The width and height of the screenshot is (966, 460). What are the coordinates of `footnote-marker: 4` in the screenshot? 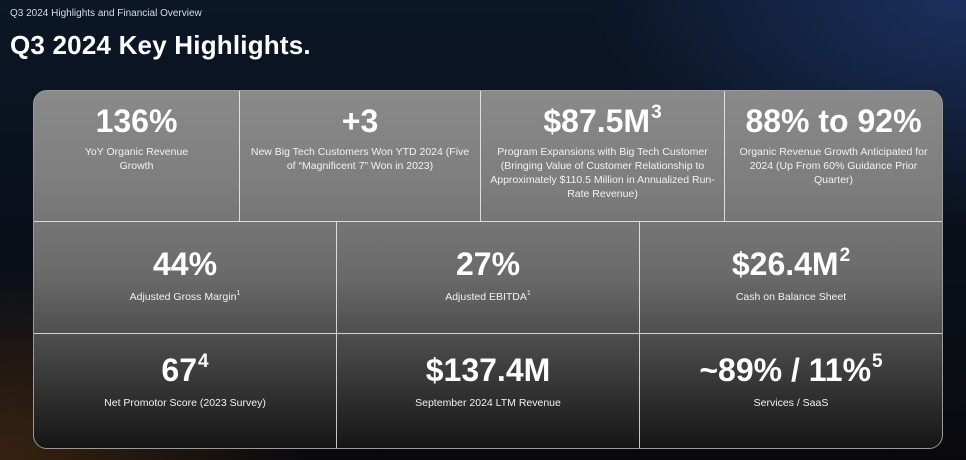 It's located at (203, 361).